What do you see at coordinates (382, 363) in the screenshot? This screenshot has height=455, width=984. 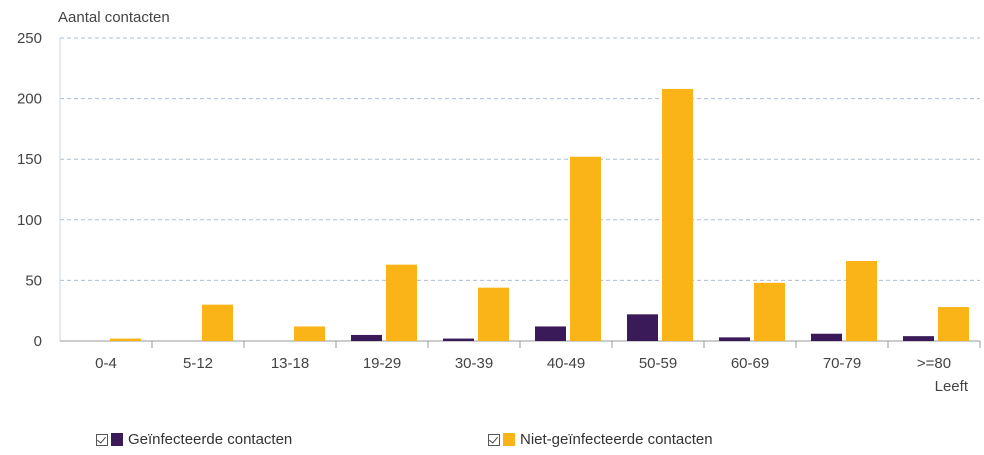 I see `x-tick-label: 19-29` at bounding box center [382, 363].